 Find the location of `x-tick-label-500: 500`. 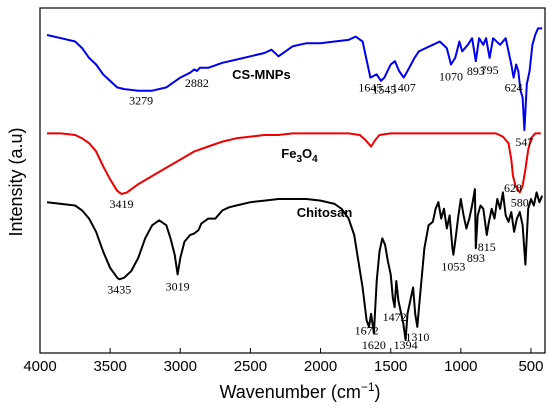

x-tick-label-500: 500 is located at coordinates (530, 366).